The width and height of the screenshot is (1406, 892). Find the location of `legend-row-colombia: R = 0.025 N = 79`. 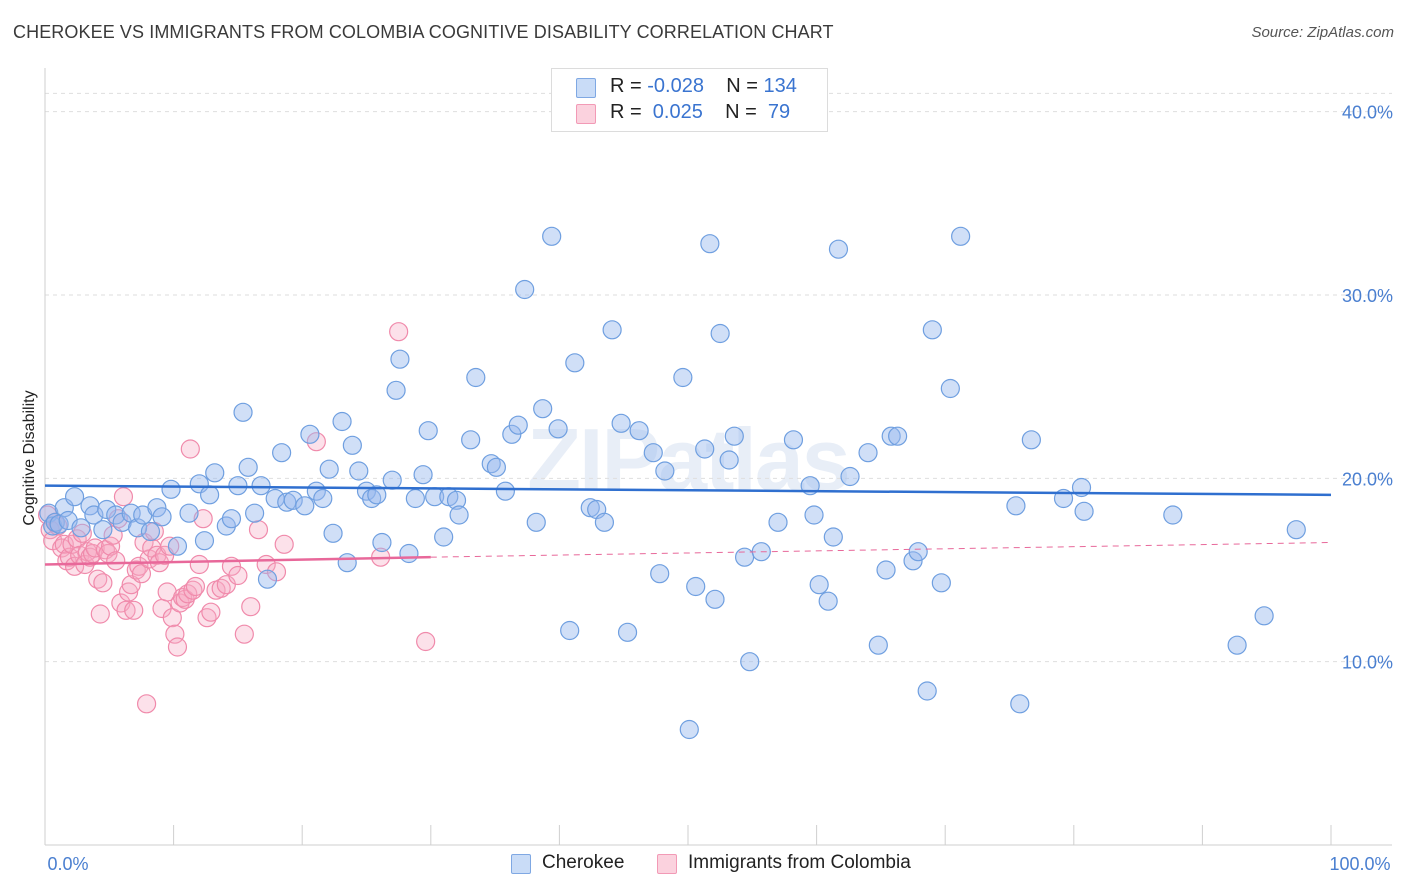

legend-row-colombia: R = 0.025 N = 79 is located at coordinates (683, 113).